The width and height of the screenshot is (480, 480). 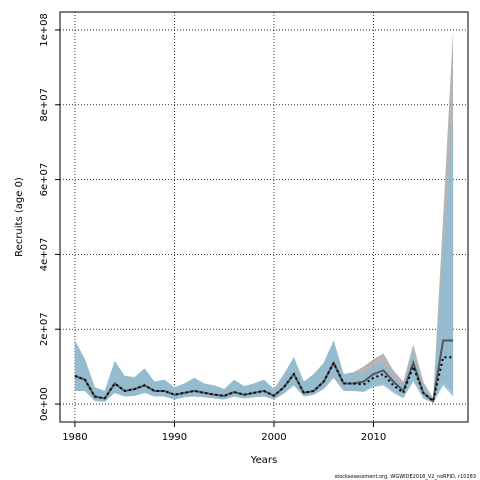 I want to click on y-tick-label: 0e+00, so click(x=44, y=404).